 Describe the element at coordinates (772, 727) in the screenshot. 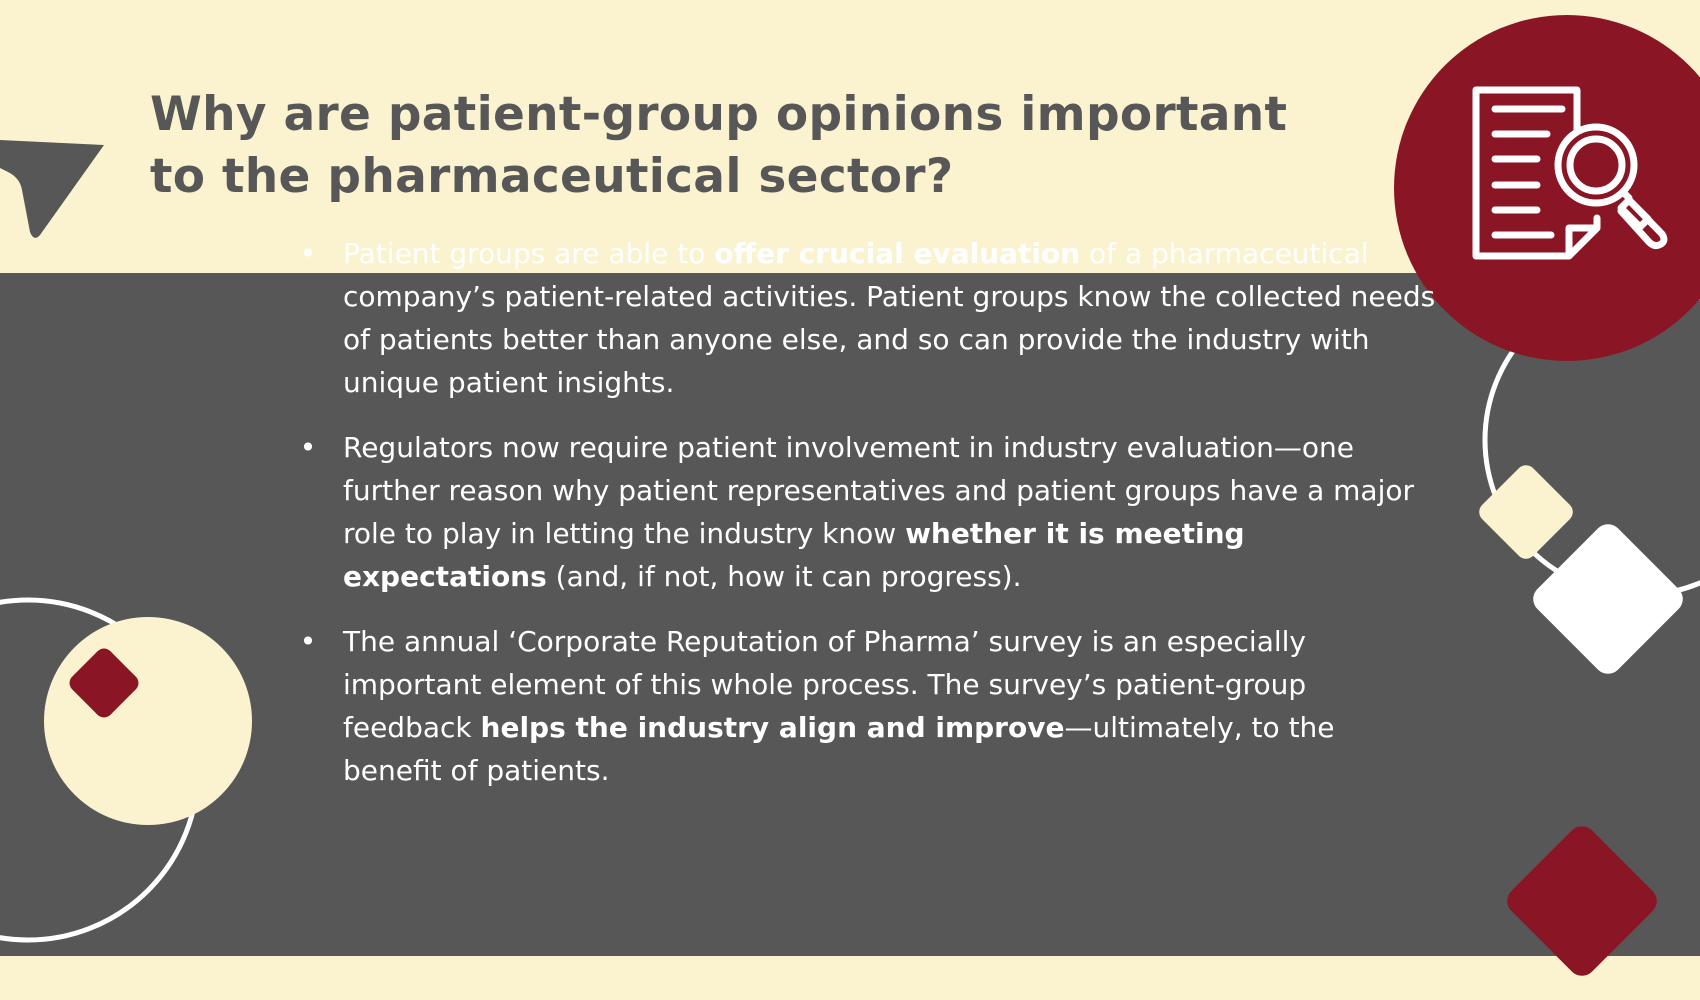

I see `emphasis-text: helps the industry align and improve` at that location.